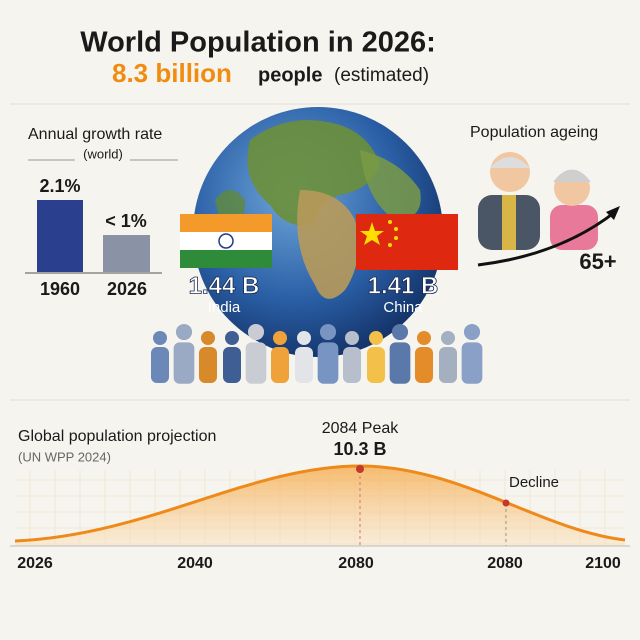  What do you see at coordinates (407, 242) in the screenshot?
I see `china-flag` at bounding box center [407, 242].